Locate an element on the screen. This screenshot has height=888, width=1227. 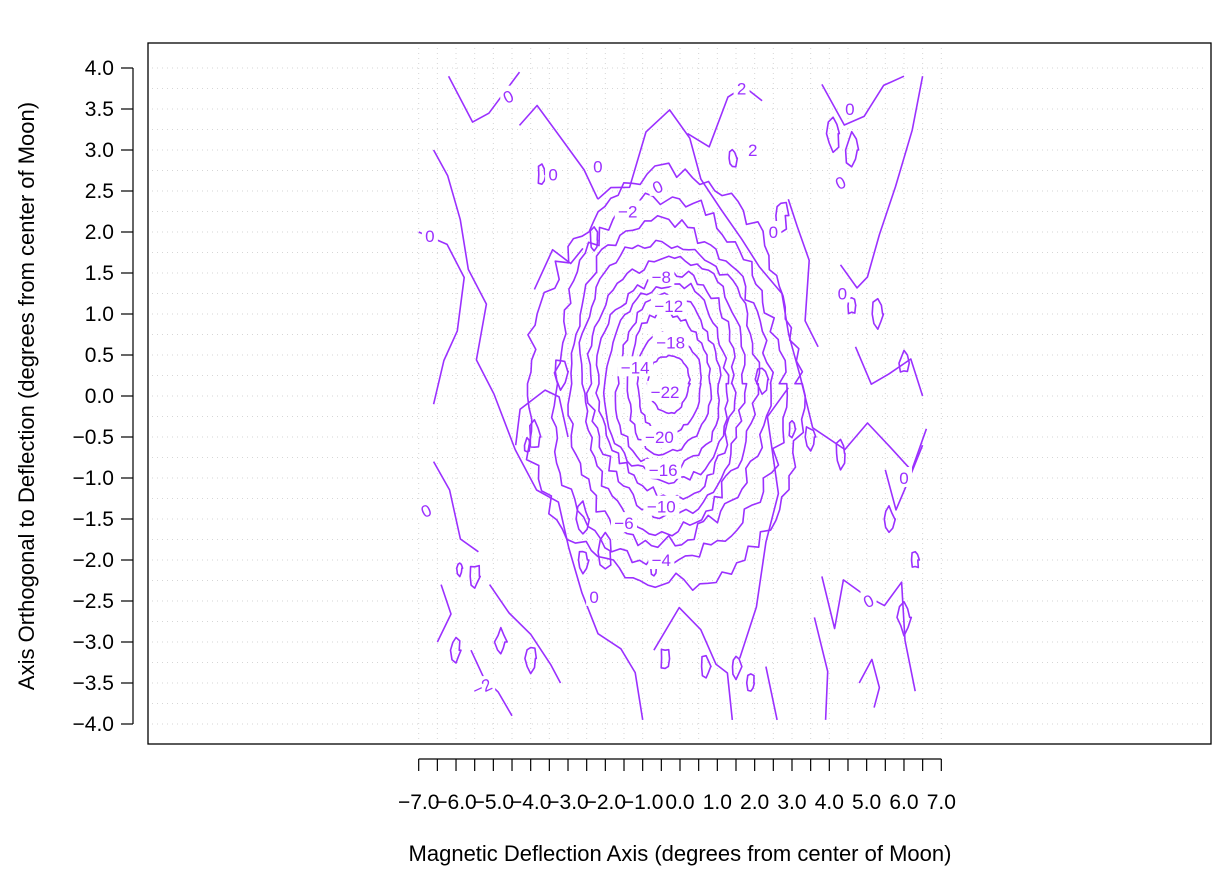
contour-label: −12 is located at coordinates (668, 306).